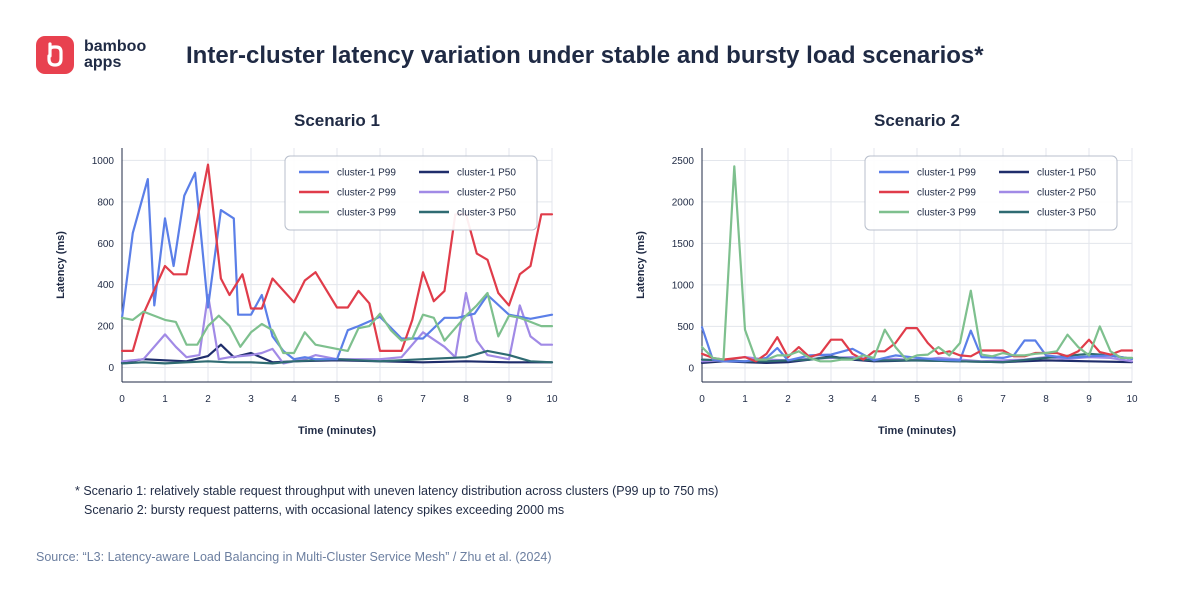  What do you see at coordinates (946, 213) in the screenshot?
I see `scenario-2-legend-label-cluster-3-p99: cluster-3 P99` at bounding box center [946, 213].